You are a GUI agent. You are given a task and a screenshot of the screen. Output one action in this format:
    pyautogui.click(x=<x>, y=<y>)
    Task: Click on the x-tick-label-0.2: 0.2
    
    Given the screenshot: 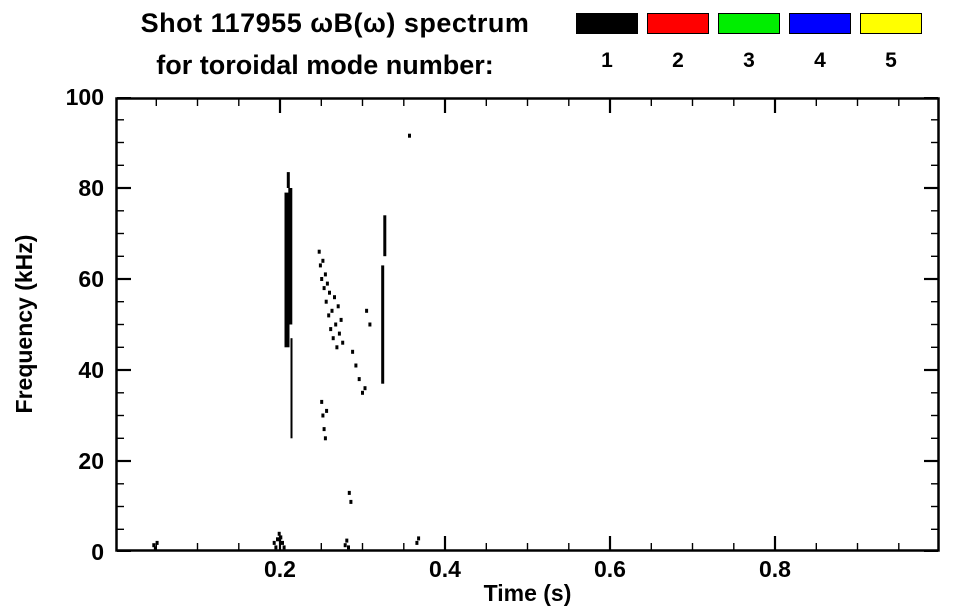 What is the action you would take?
    pyautogui.click(x=280, y=569)
    